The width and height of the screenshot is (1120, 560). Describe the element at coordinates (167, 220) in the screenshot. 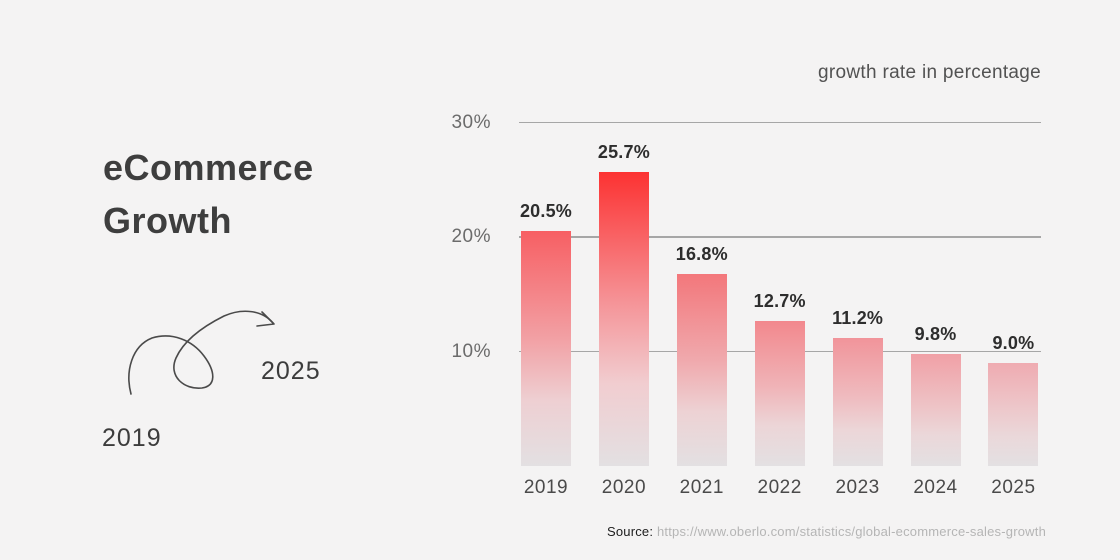

I see `page-title-line2: Growth` at that location.